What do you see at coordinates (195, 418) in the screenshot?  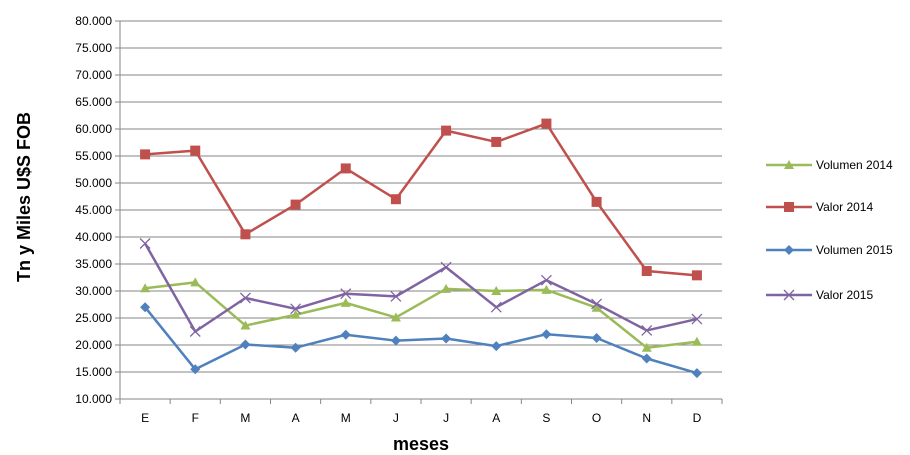 I see `x-tick-label: F` at bounding box center [195, 418].